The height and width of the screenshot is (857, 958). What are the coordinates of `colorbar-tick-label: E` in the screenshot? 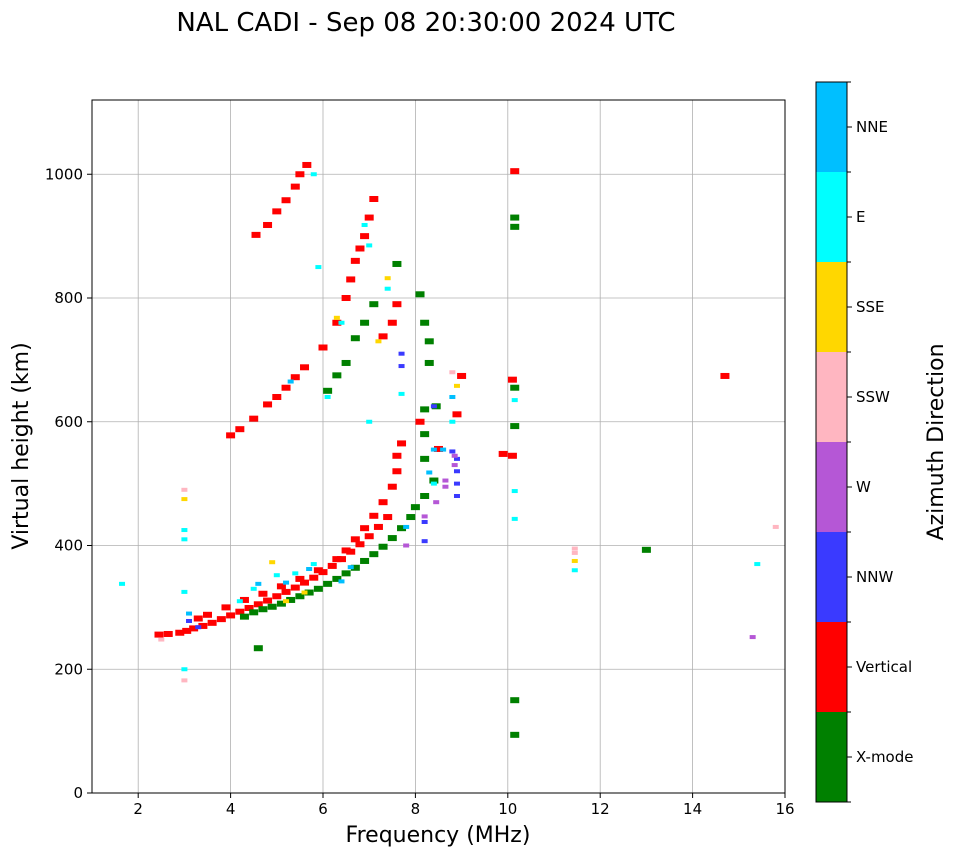 It's located at (860, 217).